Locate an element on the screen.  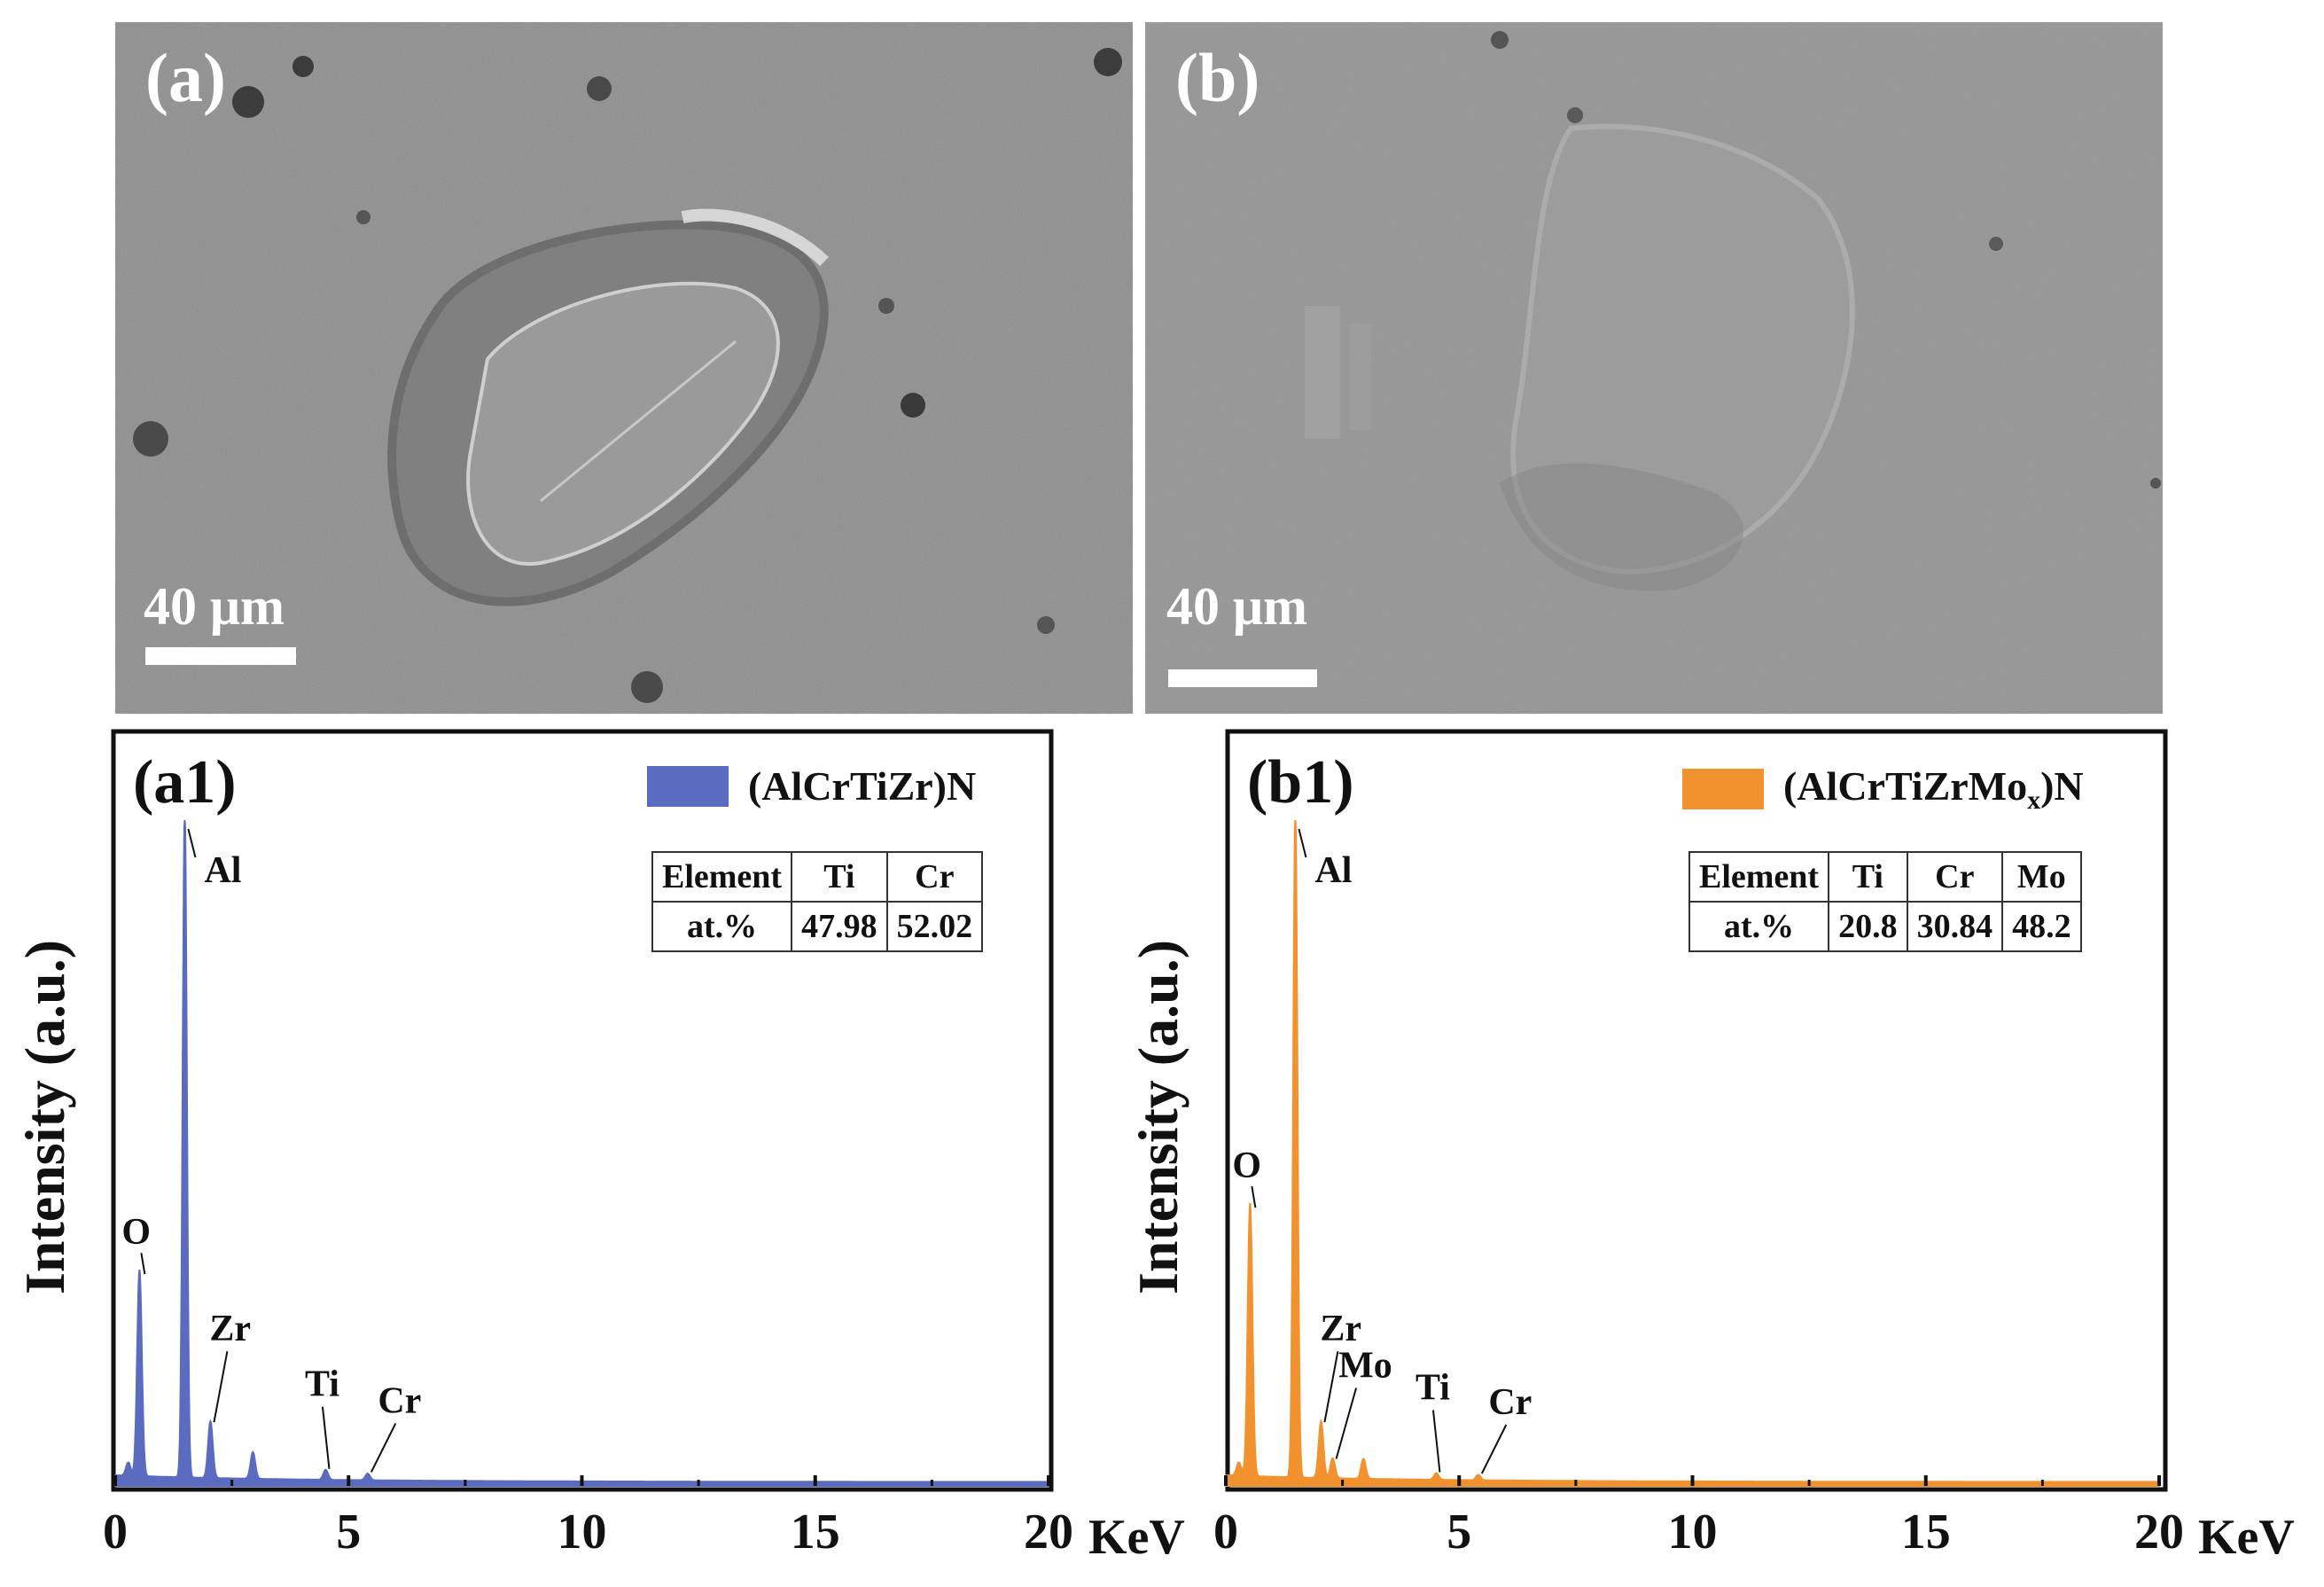
panel-label-a1: (a1) is located at coordinates (185, 782).